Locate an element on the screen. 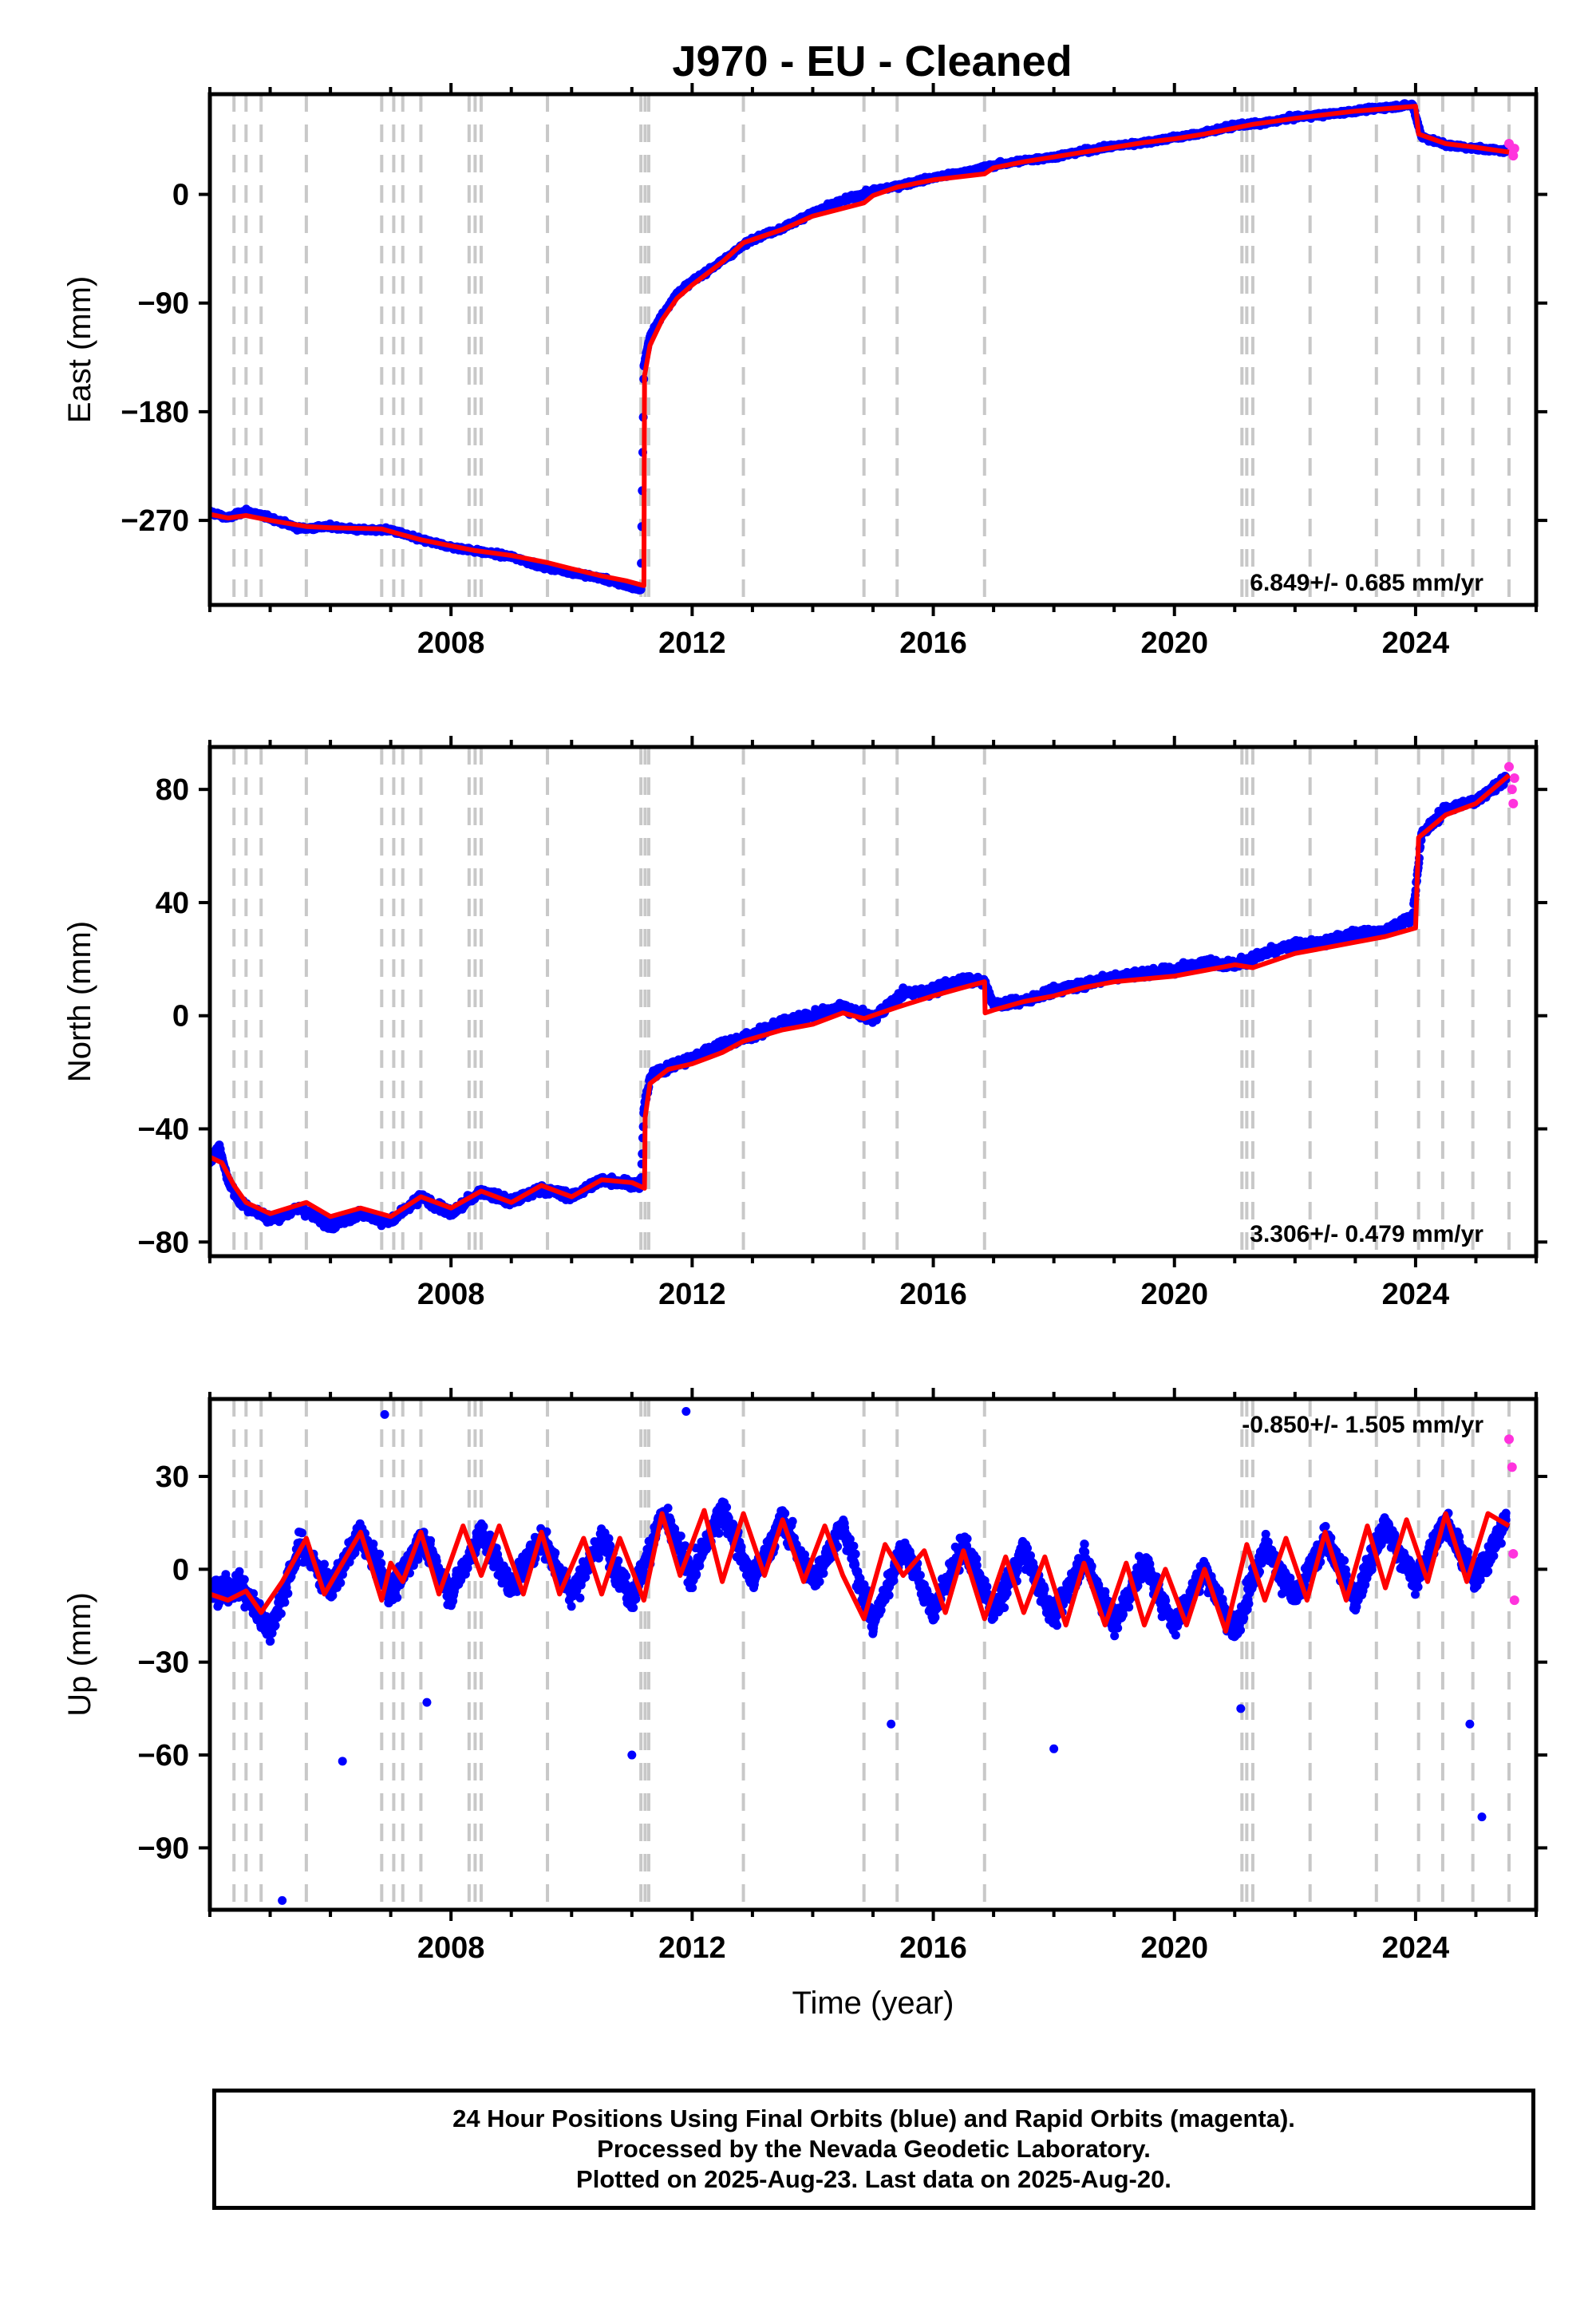 The image size is (1596, 2316). chart-title: J970 - EU - Cleaned is located at coordinates (872, 61).